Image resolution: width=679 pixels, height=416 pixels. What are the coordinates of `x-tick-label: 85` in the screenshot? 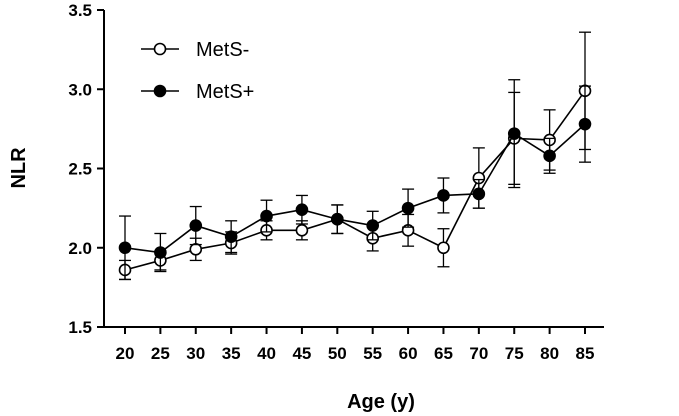 It's located at (585, 353).